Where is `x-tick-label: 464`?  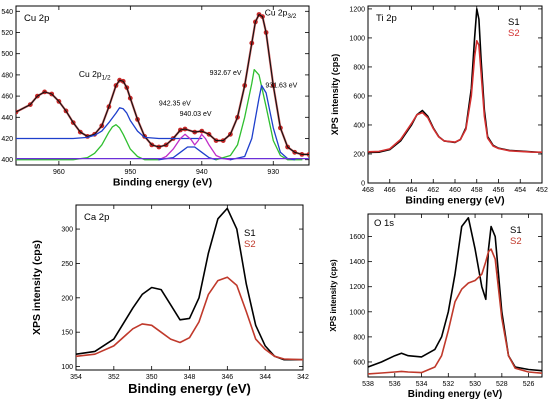 x-tick-label: 464 is located at coordinates (412, 190).